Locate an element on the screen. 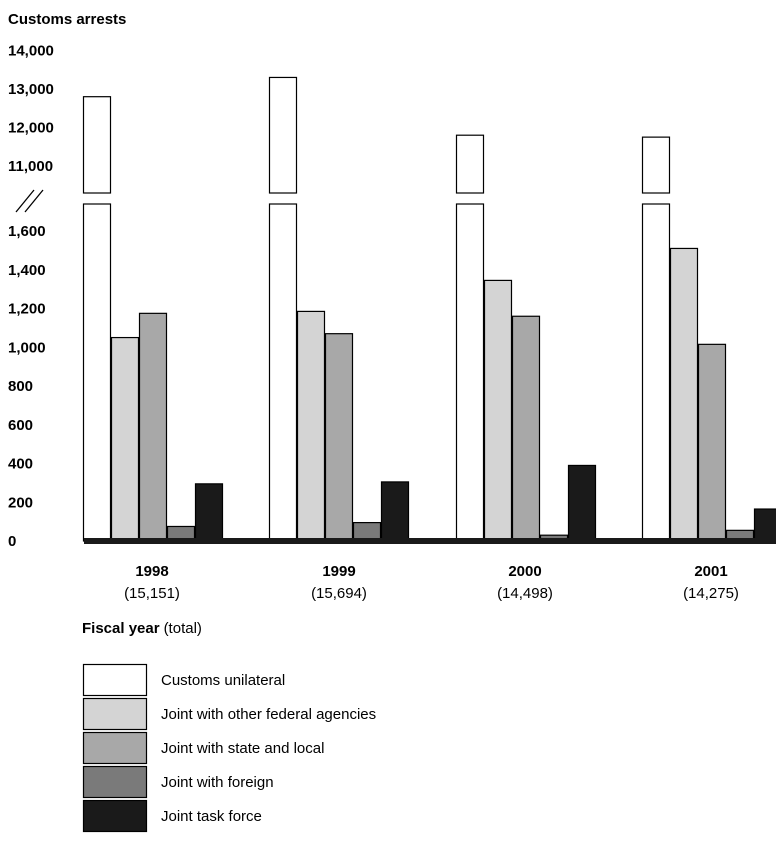 Image resolution: width=776 pixels, height=843 pixels. x-tick-label: 2000 is located at coordinates (524, 571).